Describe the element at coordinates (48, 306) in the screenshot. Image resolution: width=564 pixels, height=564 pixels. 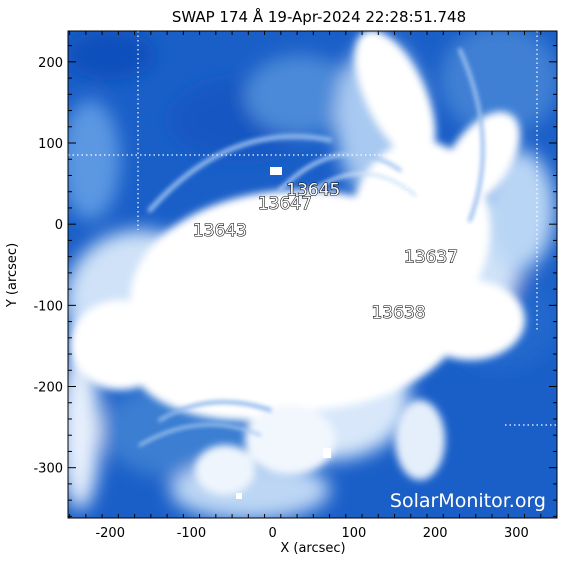
I see `y-tick-label: -100` at that location.